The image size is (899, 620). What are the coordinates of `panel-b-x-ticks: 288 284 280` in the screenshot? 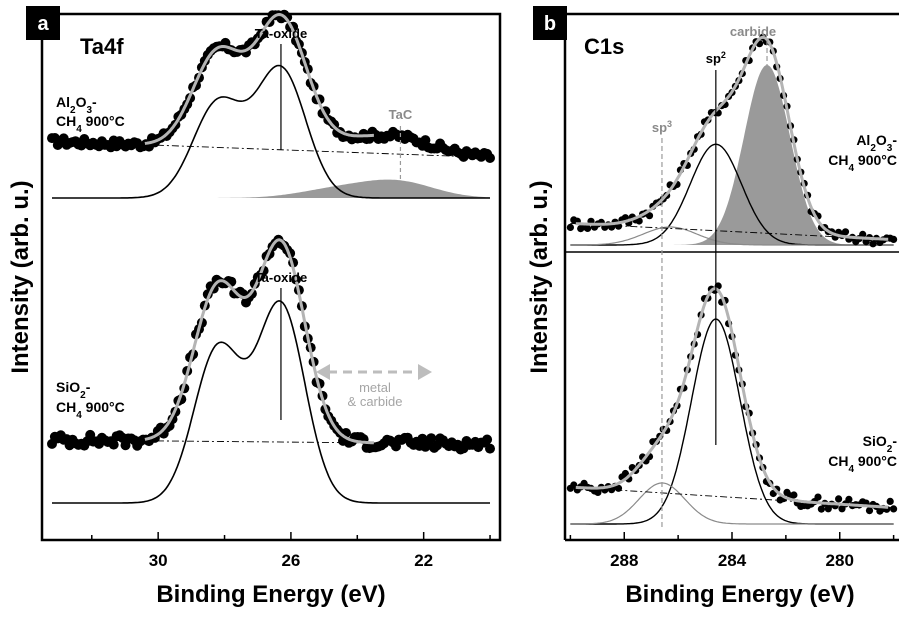 It's located at (732, 551).